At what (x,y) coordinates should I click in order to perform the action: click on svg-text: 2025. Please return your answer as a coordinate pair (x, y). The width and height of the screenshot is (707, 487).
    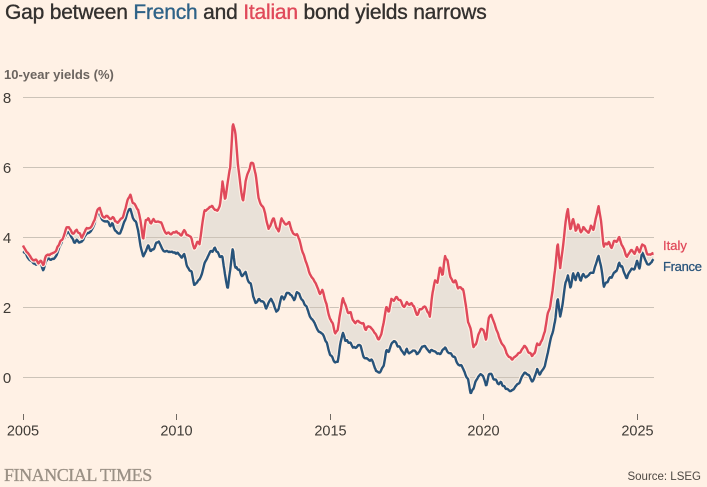
    Looking at the image, I should click on (637, 432).